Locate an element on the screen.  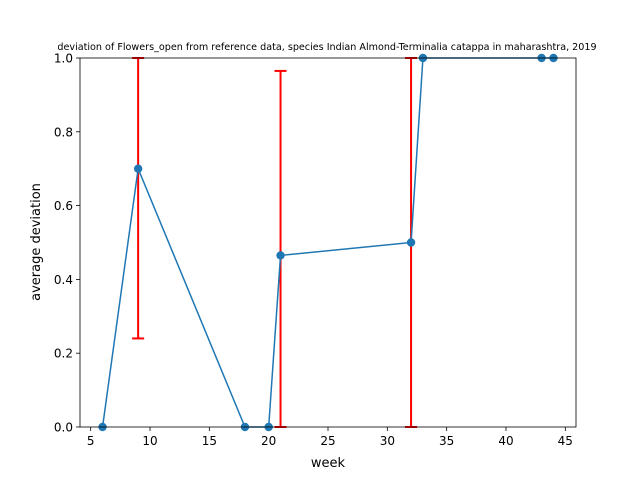
x-tick-label: 45 is located at coordinates (565, 441).